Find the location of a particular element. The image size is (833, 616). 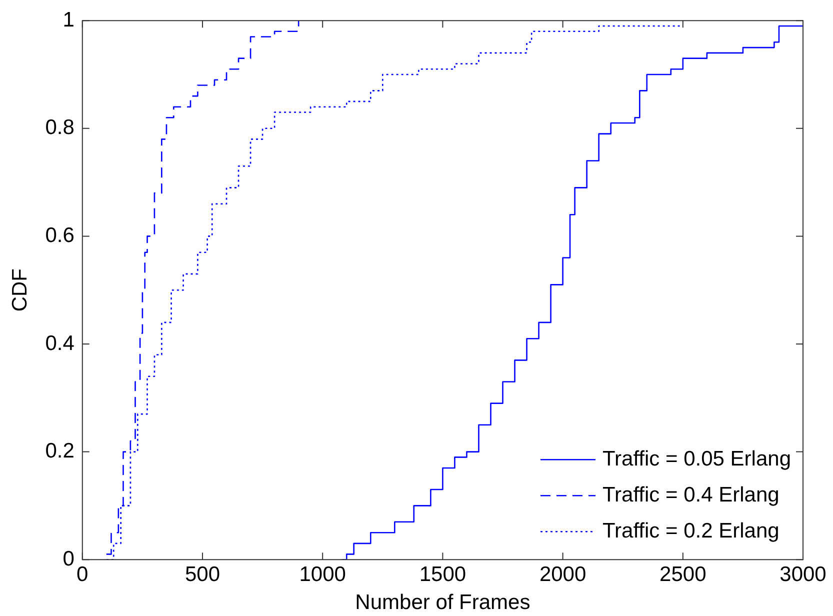

legend-label: Traffic = 0.4 Erlang is located at coordinates (691, 494).